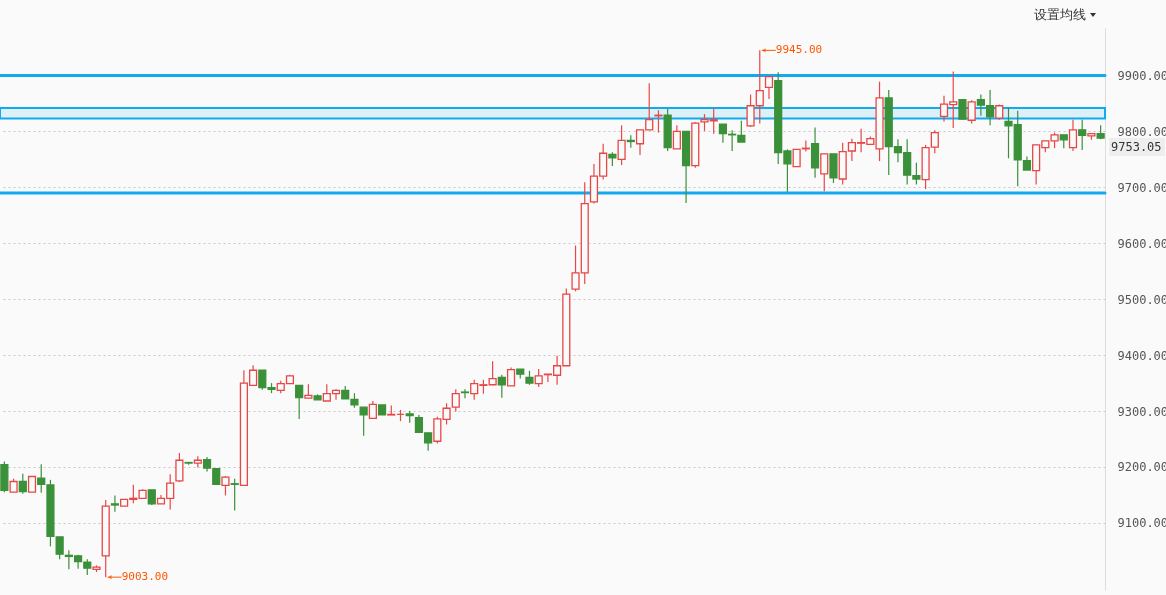 This screenshot has height=595, width=1166. Describe the element at coordinates (1060, 15) in the screenshot. I see `text: 设置均线` at that location.